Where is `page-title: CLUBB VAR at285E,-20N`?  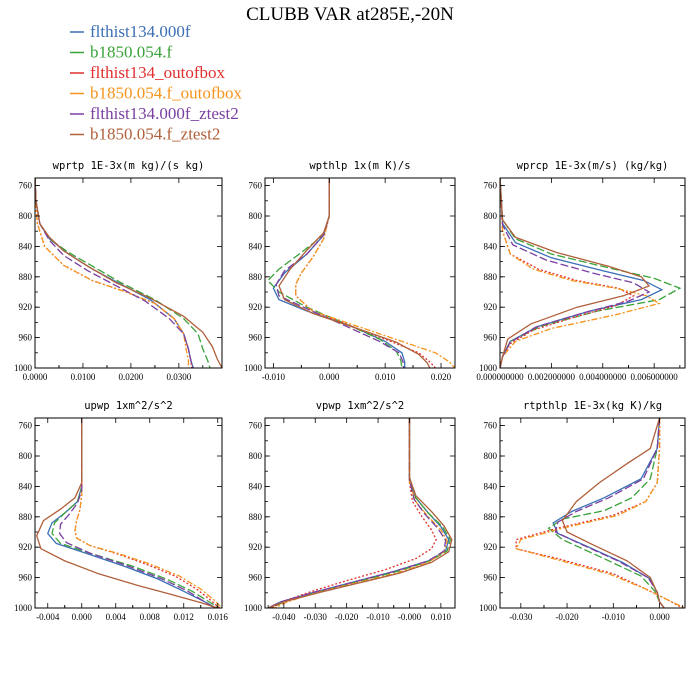 page-title: CLUBB VAR at285E,-20N is located at coordinates (350, 14).